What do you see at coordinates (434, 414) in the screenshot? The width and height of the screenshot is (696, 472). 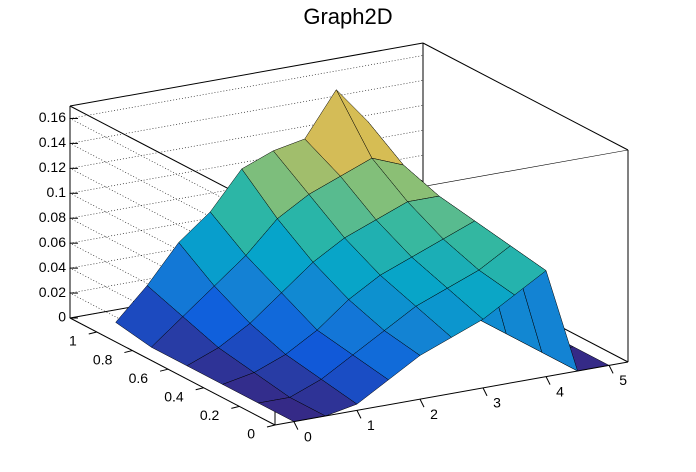 I see `x-tick-label: 2` at bounding box center [434, 414].